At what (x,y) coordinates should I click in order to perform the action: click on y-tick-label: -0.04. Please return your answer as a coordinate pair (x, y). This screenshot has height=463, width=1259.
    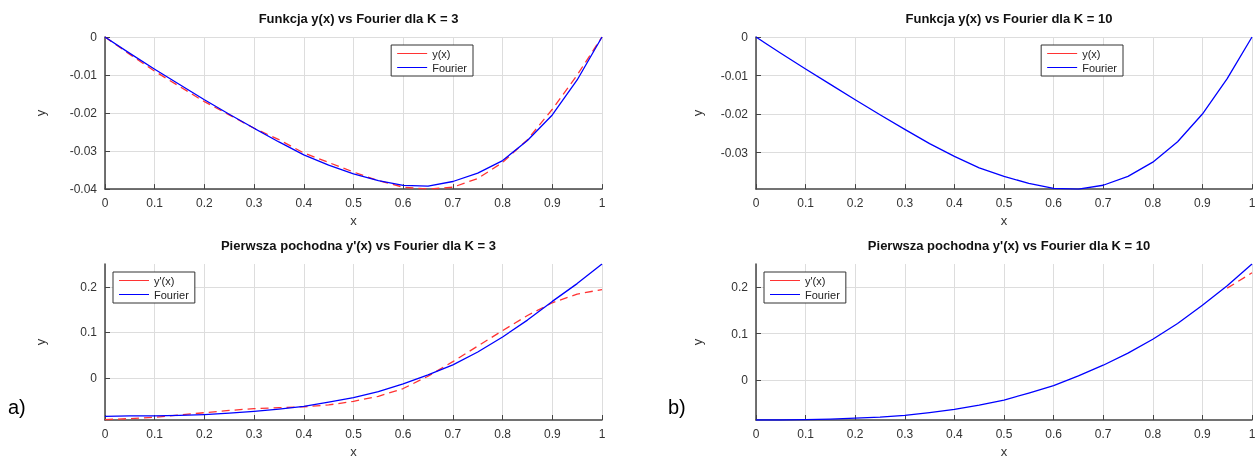
    Looking at the image, I should click on (83, 189).